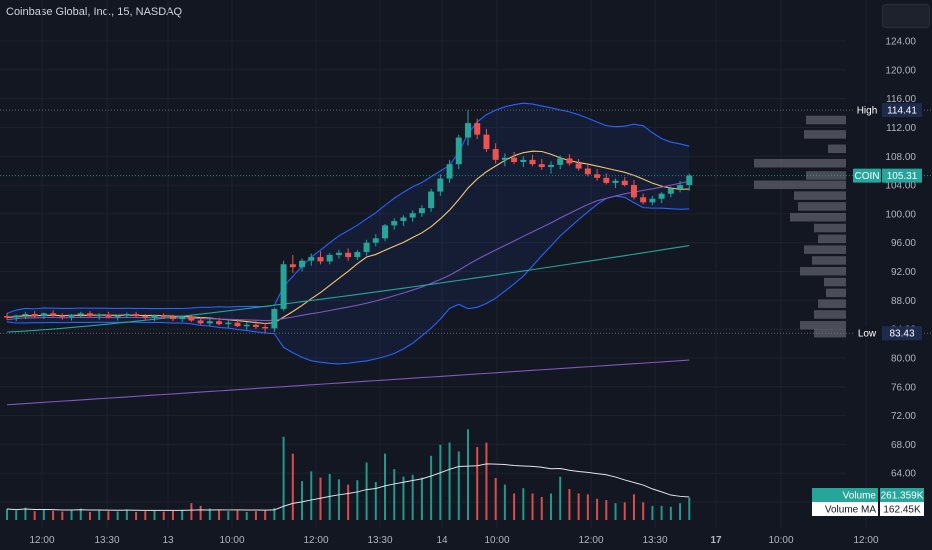 The height and width of the screenshot is (550, 932). Describe the element at coordinates (379, 540) in the screenshot. I see `time-tick-label: 13:30` at that location.